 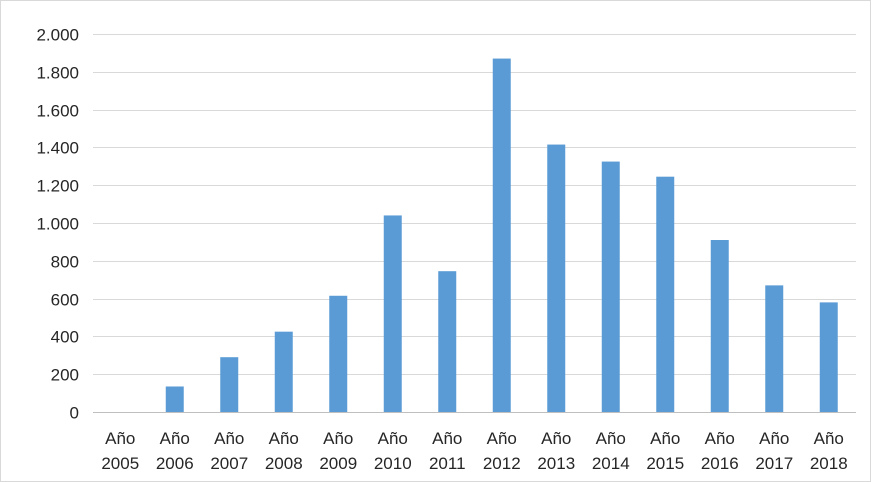 I want to click on x-tick-label: 2017, so click(x=774, y=463).